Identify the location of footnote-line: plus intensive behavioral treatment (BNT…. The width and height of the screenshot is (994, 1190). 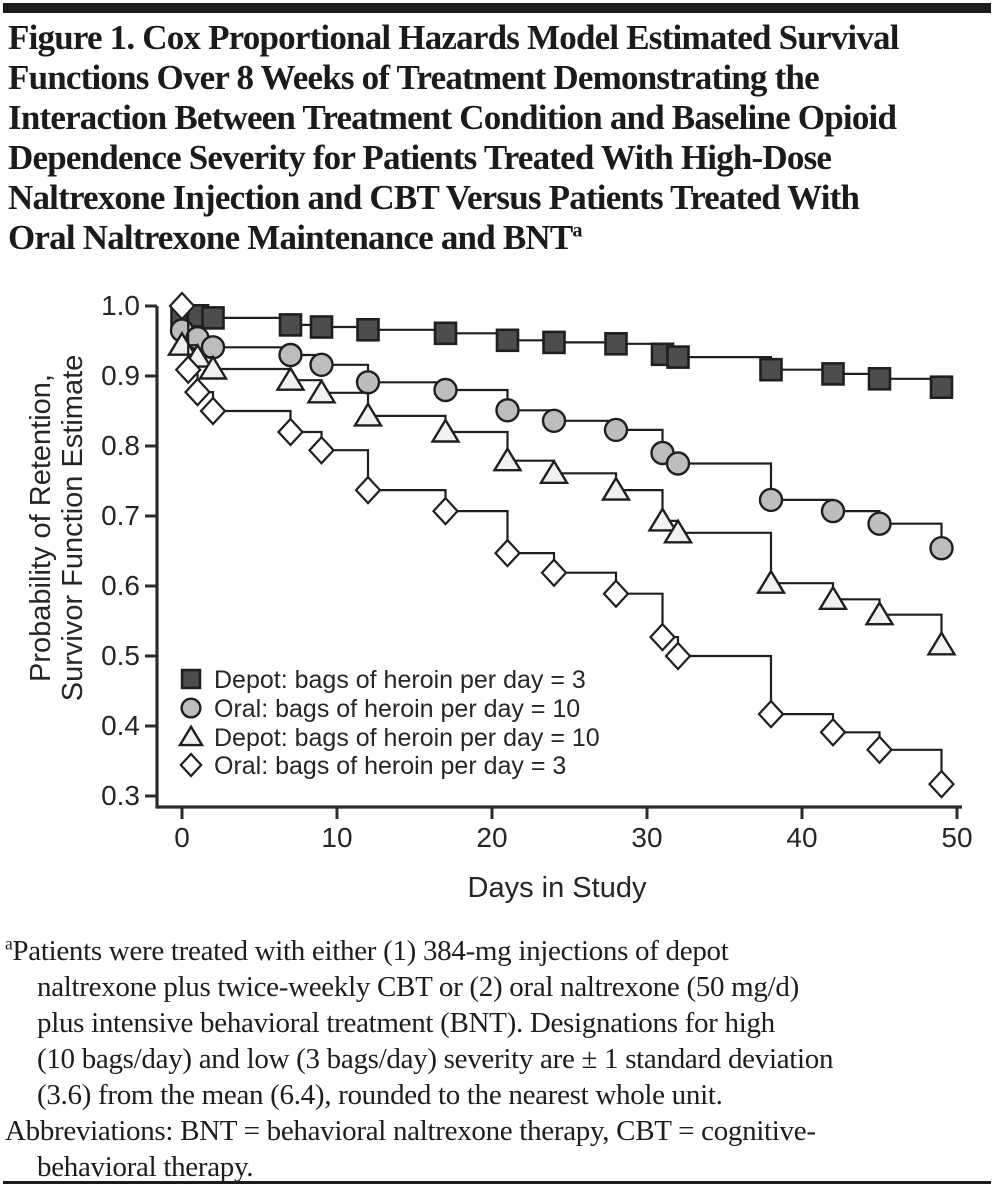
(406, 1023).